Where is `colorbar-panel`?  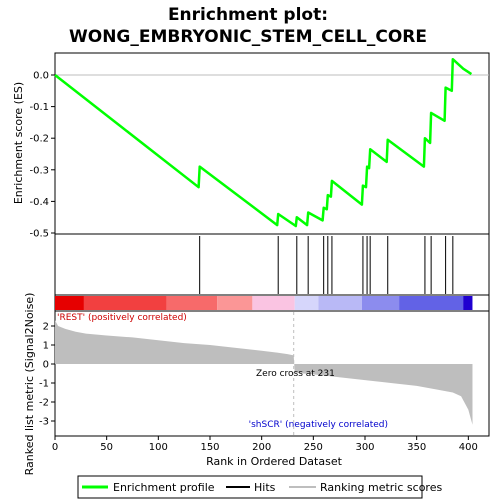 colorbar-panel is located at coordinates (272, 303).